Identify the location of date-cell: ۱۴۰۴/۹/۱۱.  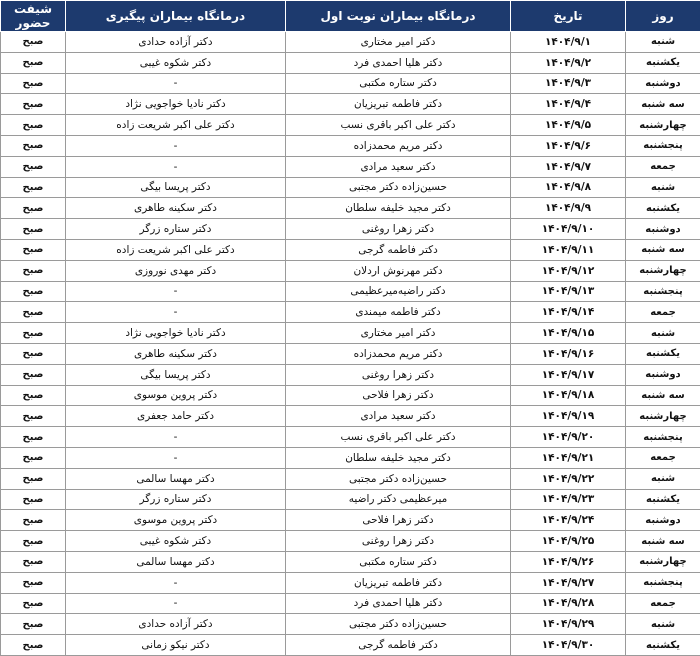
(568, 249).